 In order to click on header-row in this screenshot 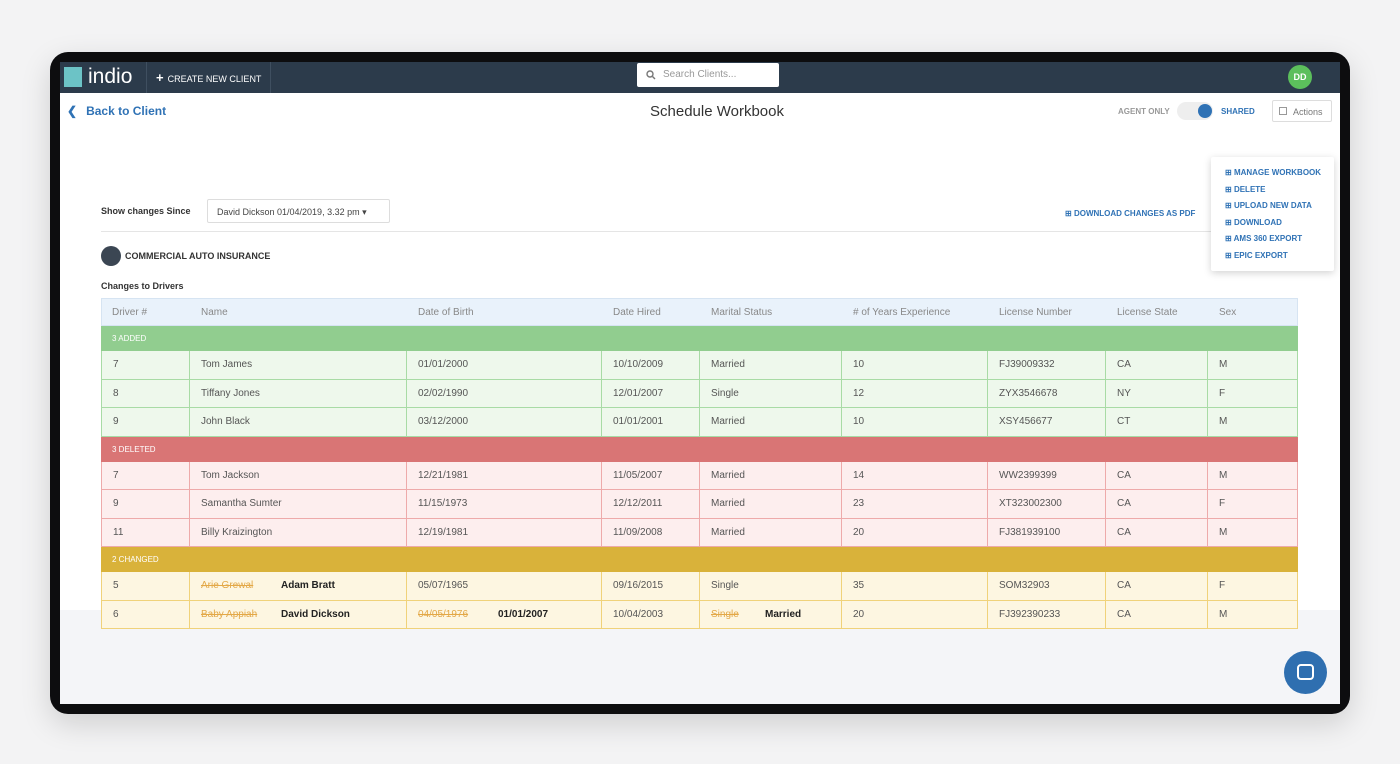, I will do `click(699, 312)`.